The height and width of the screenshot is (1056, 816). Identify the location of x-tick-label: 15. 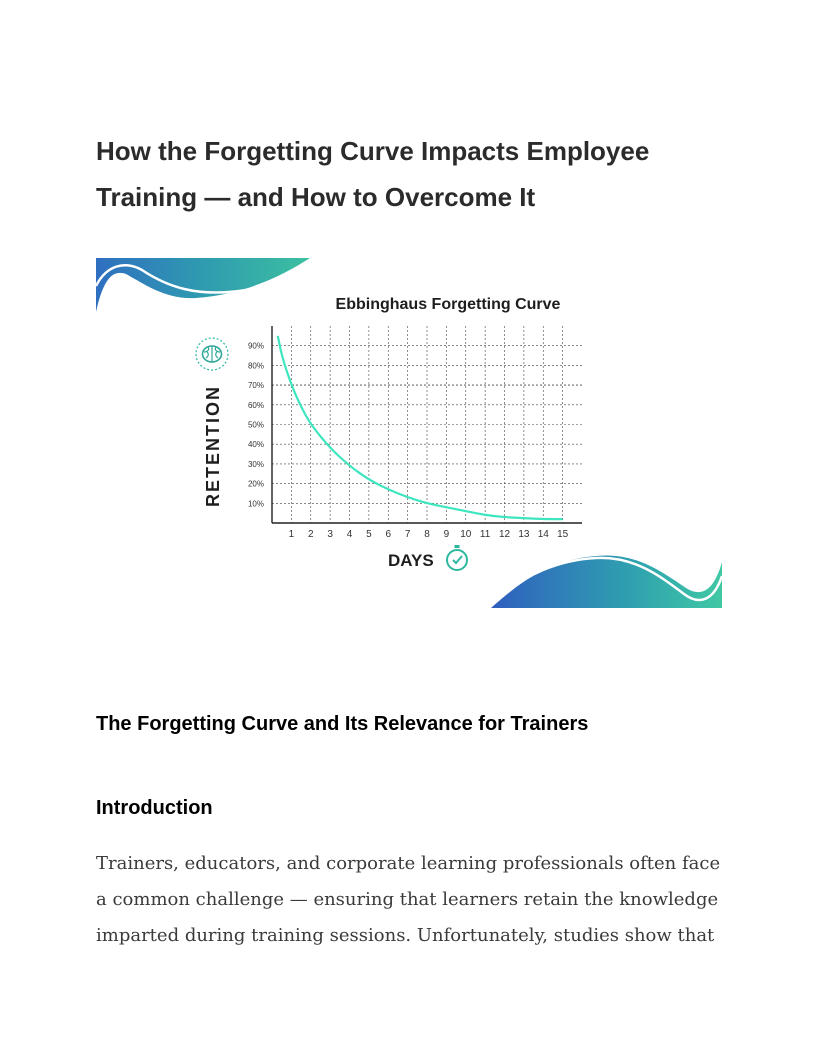
(563, 534).